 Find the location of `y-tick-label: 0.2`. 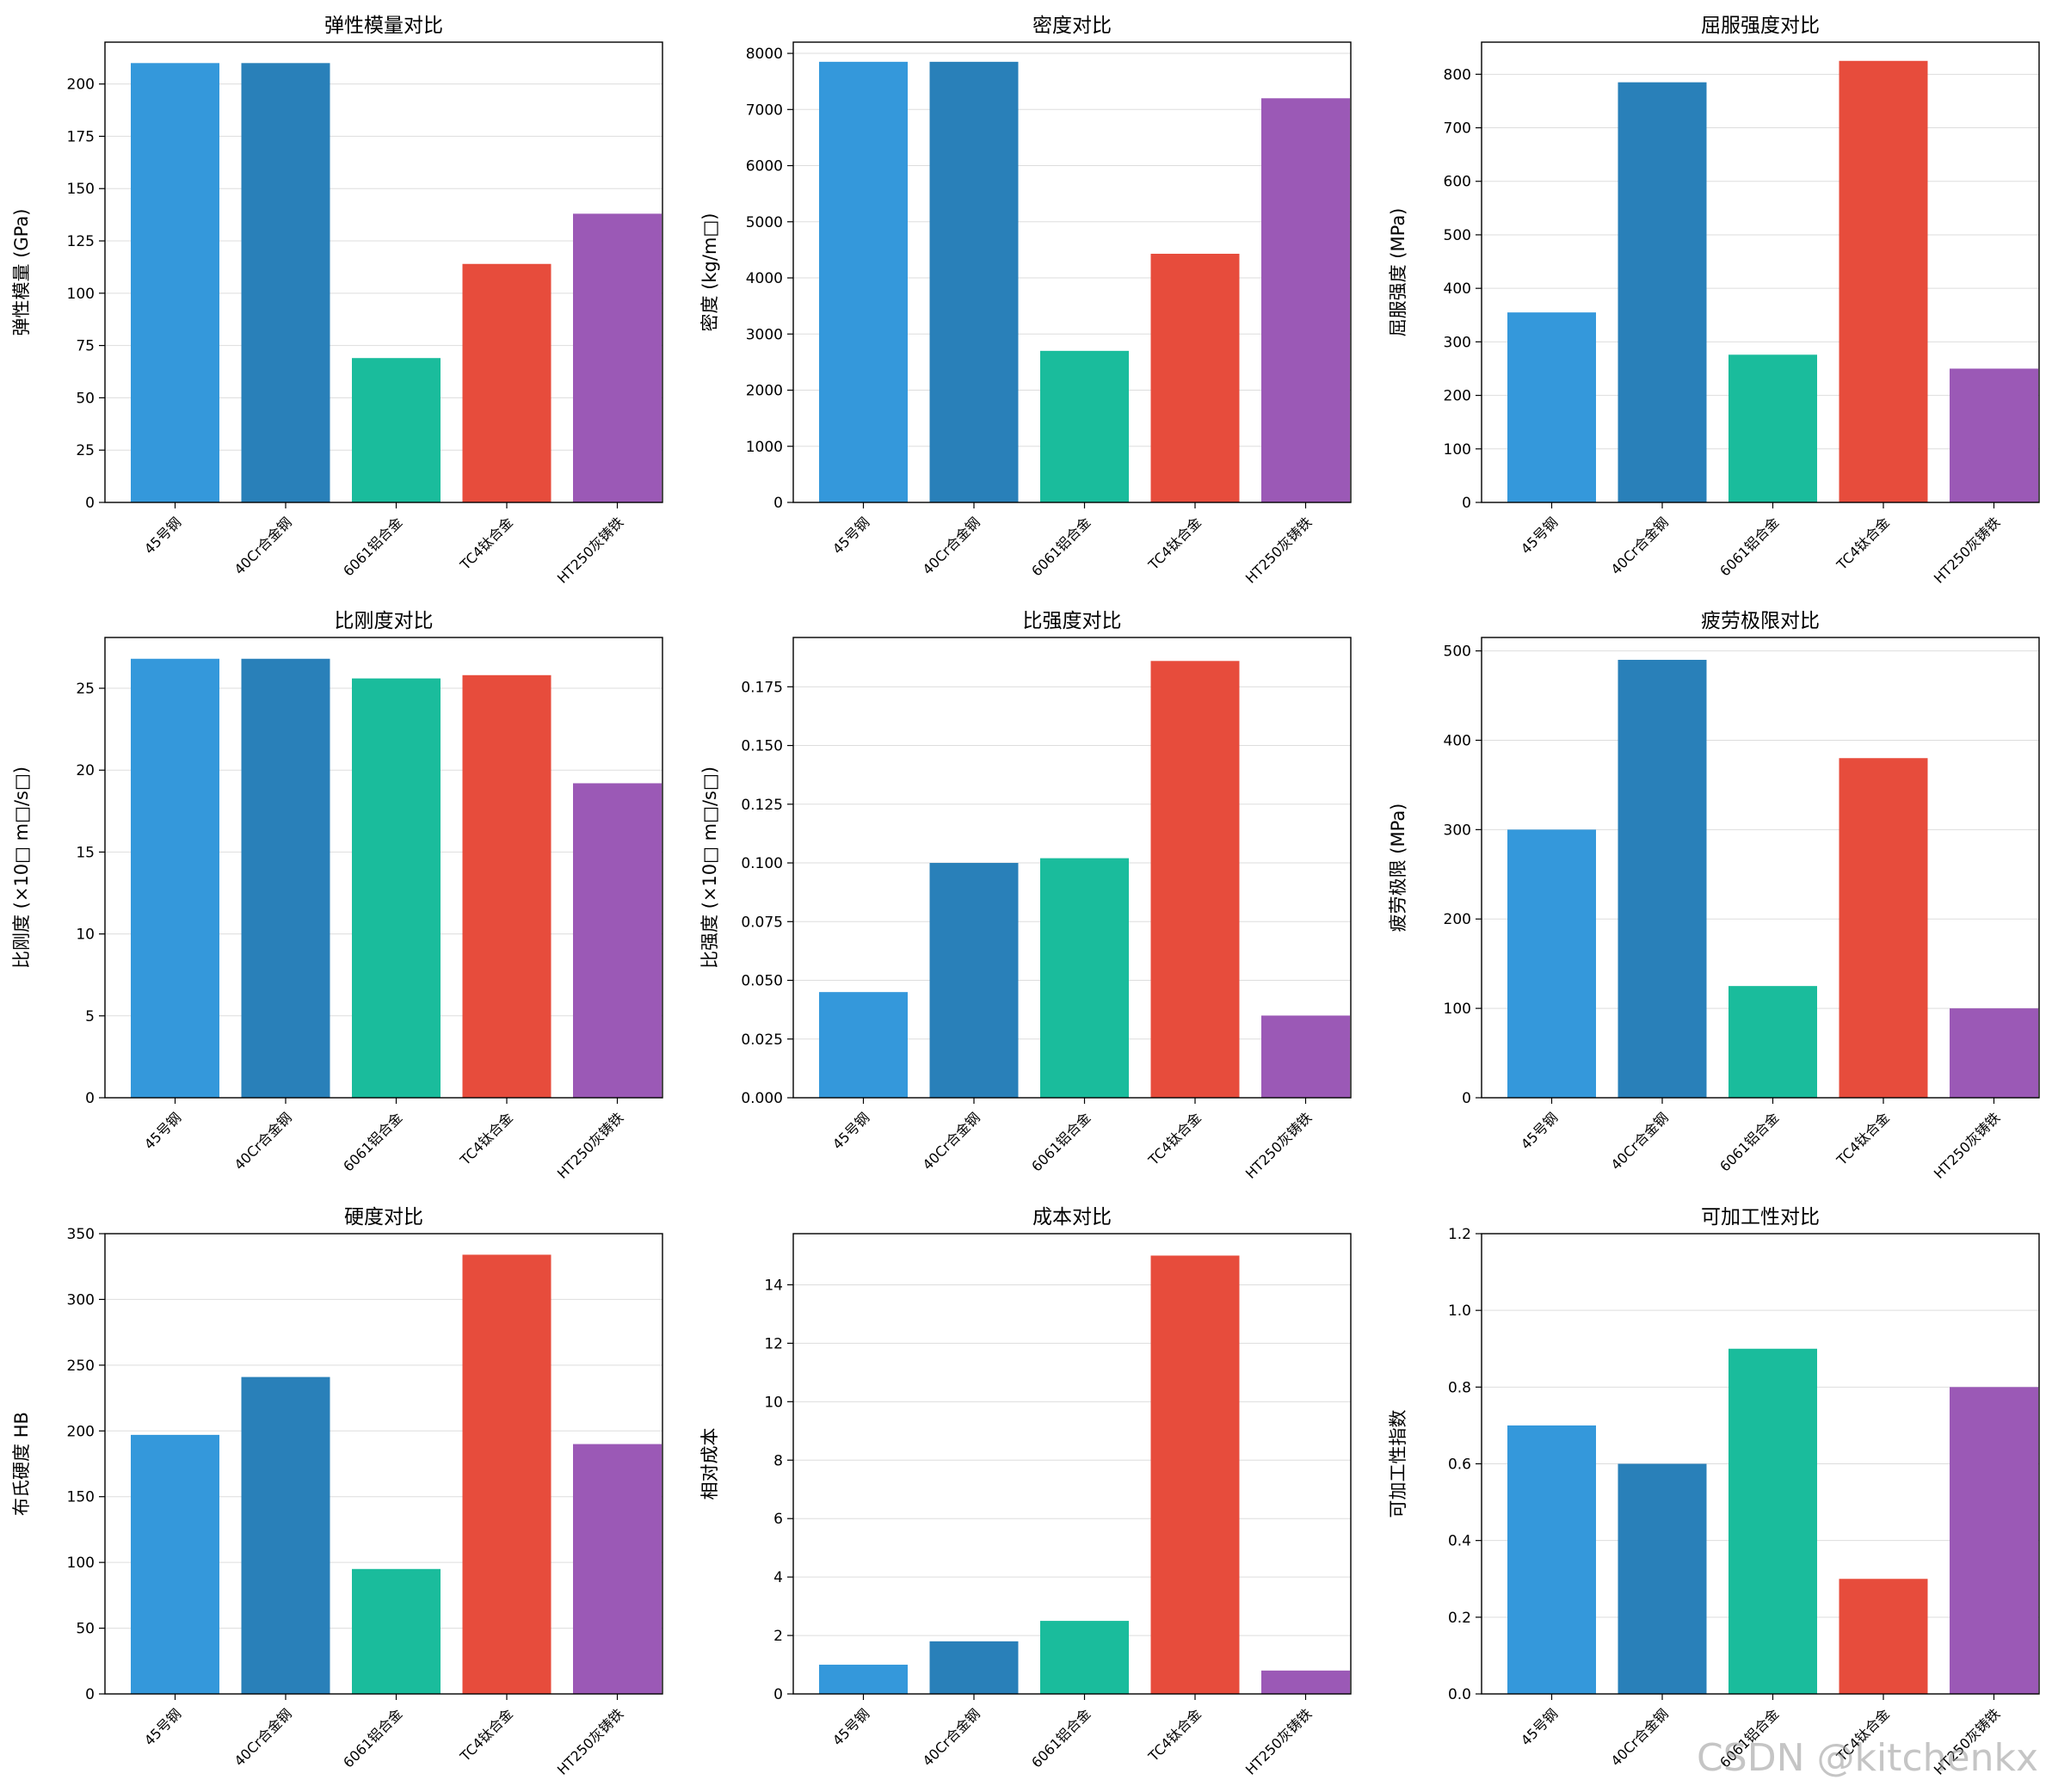

y-tick-label: 0.2 is located at coordinates (1459, 1618).